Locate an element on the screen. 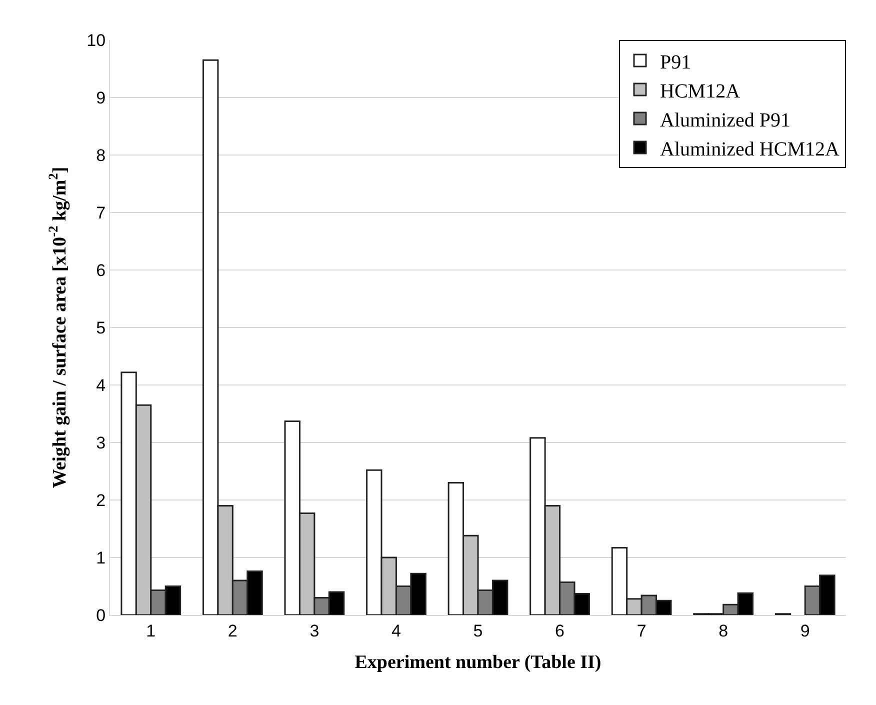 This screenshot has width=876, height=705. y-tick-label: 9 is located at coordinates (101, 98).